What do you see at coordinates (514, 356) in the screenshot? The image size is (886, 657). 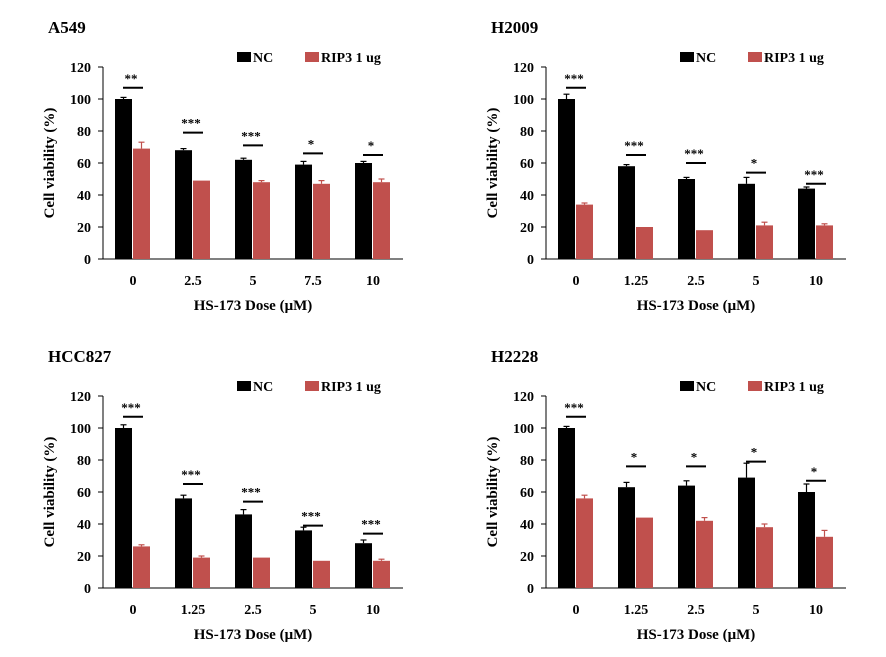 I see `chart-title: H2228` at bounding box center [514, 356].